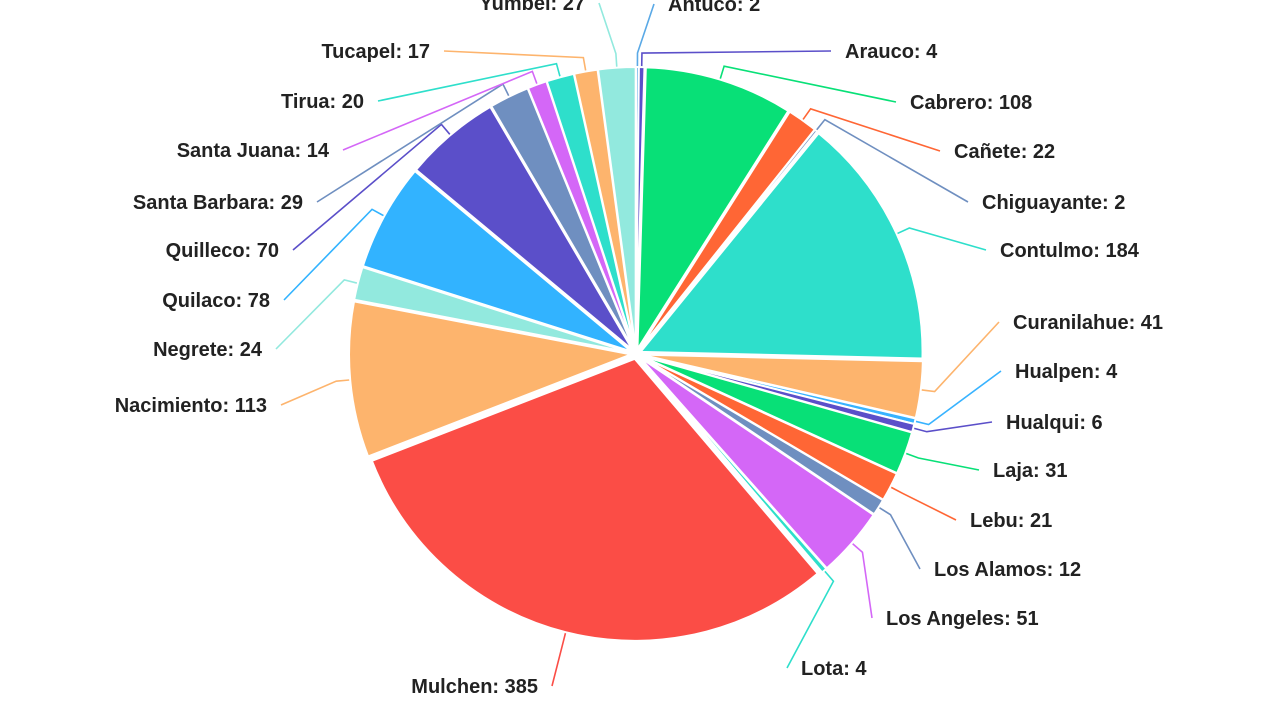 This screenshot has width=1270, height=720. I want to click on leader-line-contulmo, so click(942, 239).